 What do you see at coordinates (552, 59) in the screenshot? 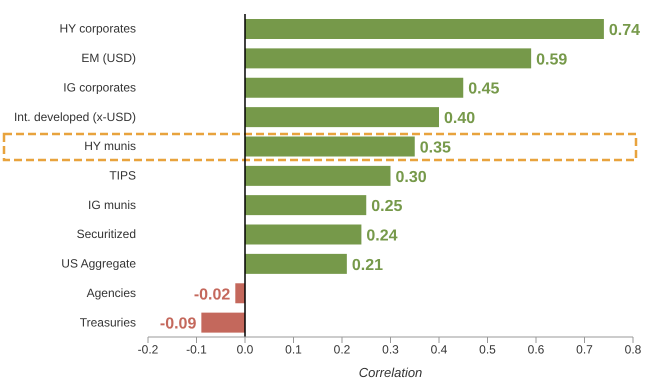
I see `data-label: 0.59` at bounding box center [552, 59].